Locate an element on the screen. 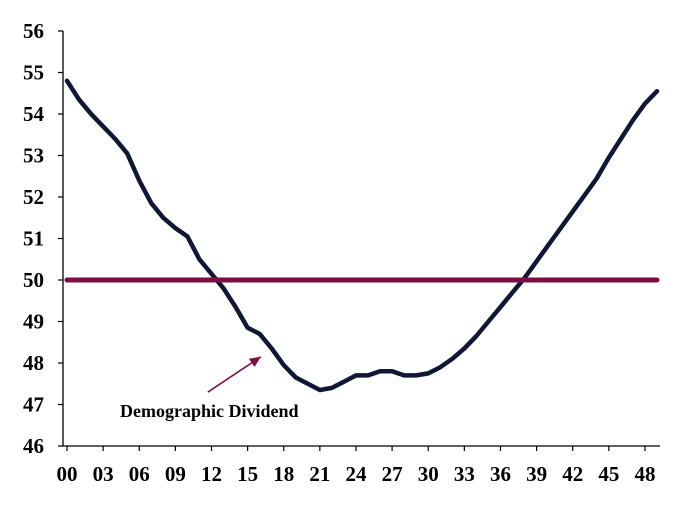 This screenshot has width=700, height=507. x-tick-label: 36 is located at coordinates (500, 474).